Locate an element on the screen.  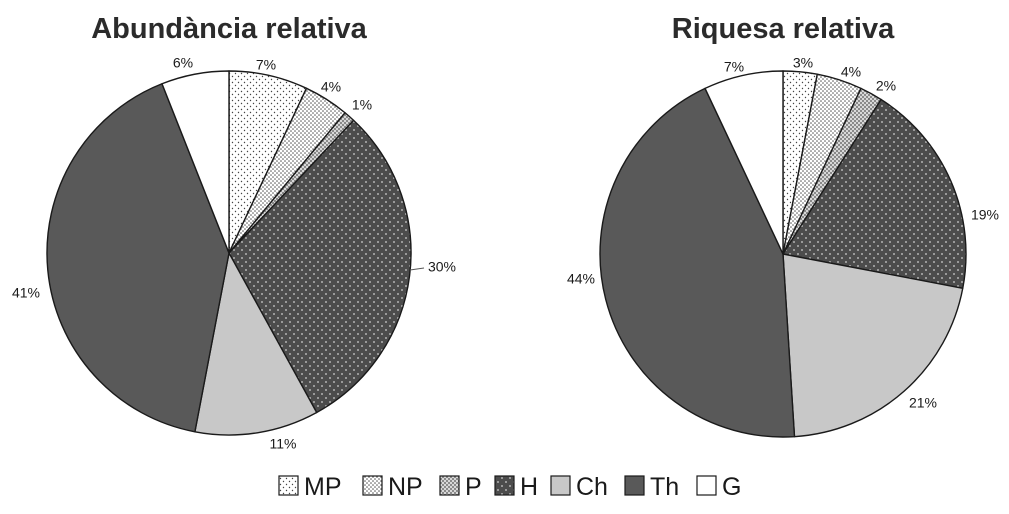
pie-slice-th is located at coordinates (138, 258).